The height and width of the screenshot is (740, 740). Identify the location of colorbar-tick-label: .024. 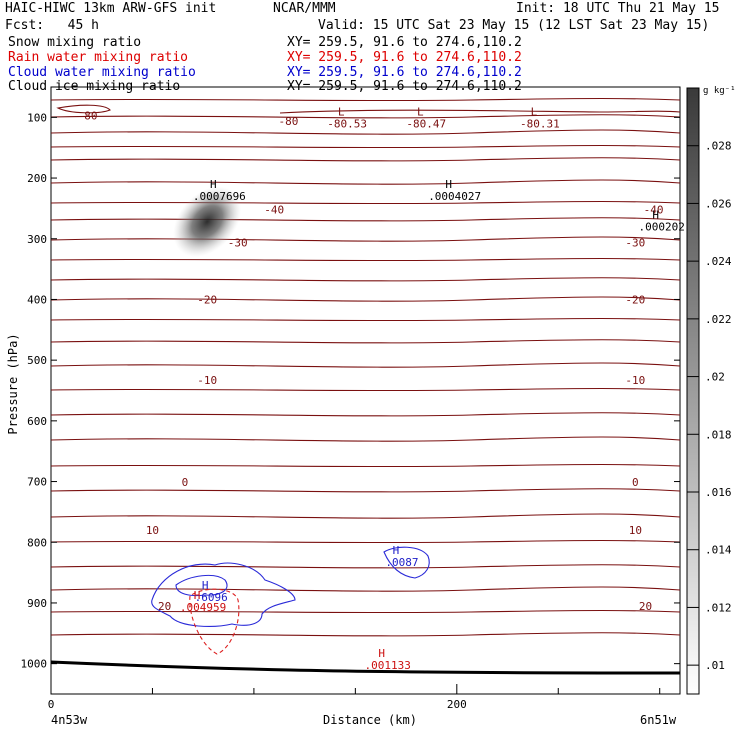
(718, 261).